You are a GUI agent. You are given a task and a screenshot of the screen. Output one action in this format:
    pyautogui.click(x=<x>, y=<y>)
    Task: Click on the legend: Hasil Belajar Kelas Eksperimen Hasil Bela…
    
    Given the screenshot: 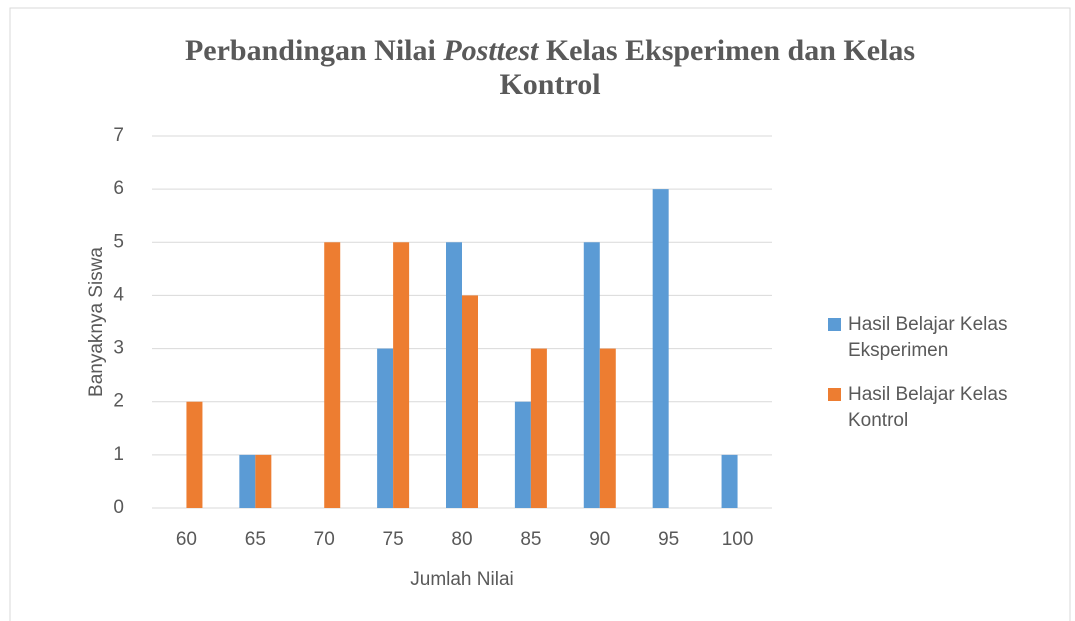 What is the action you would take?
    pyautogui.click(x=938, y=382)
    